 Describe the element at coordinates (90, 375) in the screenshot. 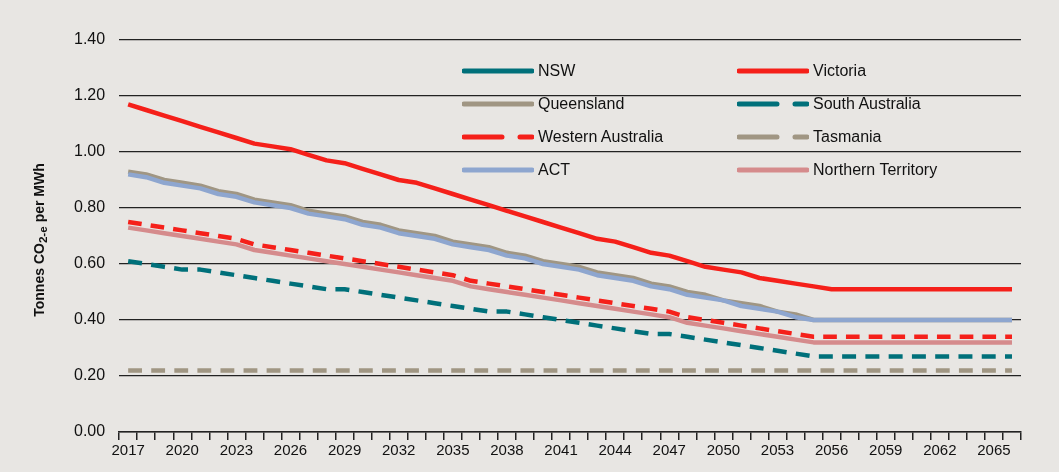

I see `y-tick-label: 0.20` at that location.